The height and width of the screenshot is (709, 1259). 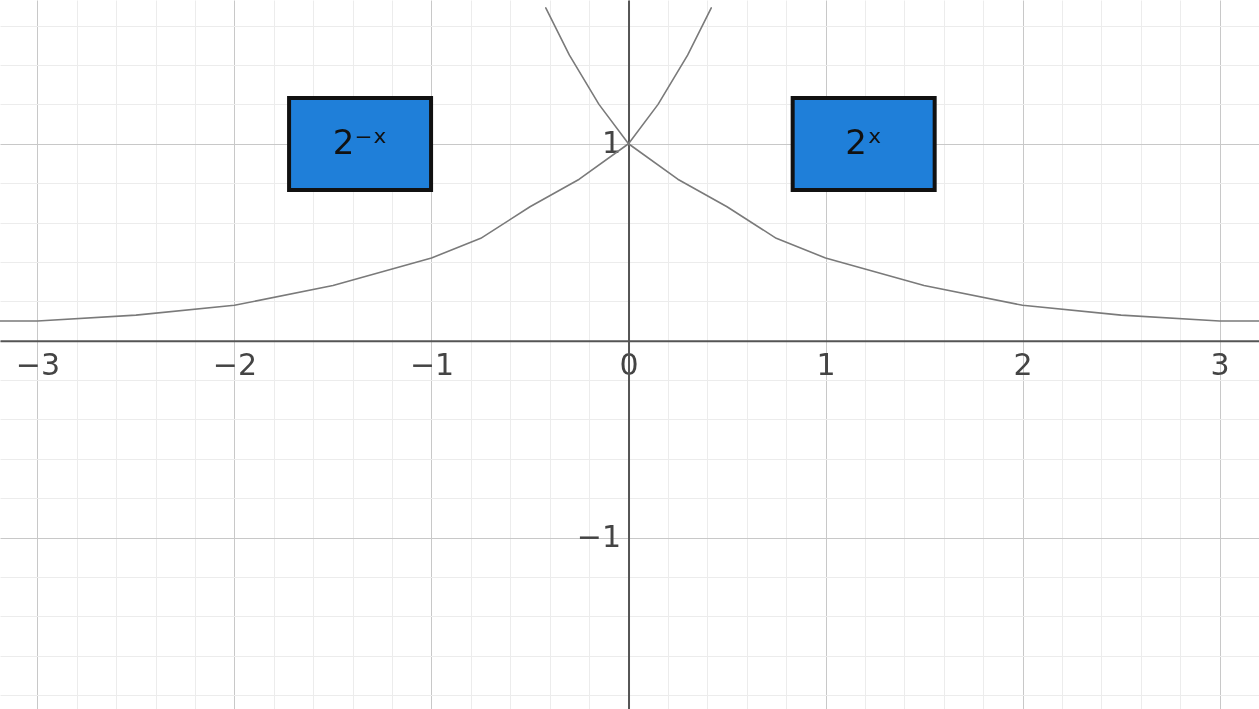 What do you see at coordinates (1023, 365) in the screenshot?
I see `x-tick-label: 2` at bounding box center [1023, 365].